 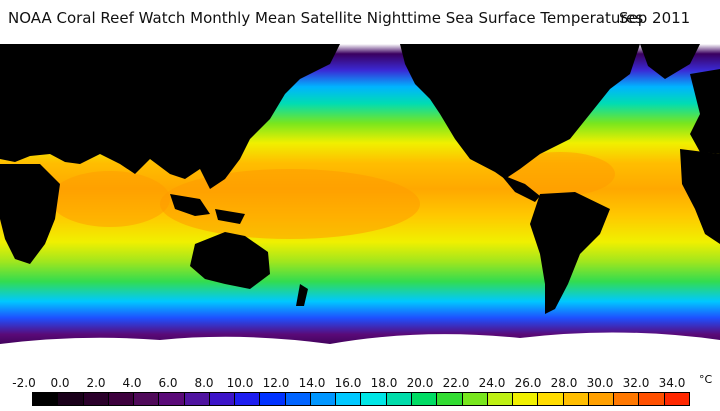 What do you see at coordinates (360, 353) in the screenshot?
I see `antarctica` at bounding box center [360, 353].